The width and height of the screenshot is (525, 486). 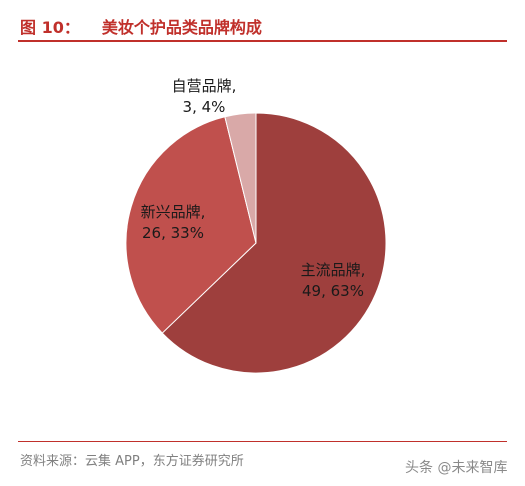 What do you see at coordinates (456, 468) in the screenshot?
I see `watermark: 头条 @未来智库` at bounding box center [456, 468].